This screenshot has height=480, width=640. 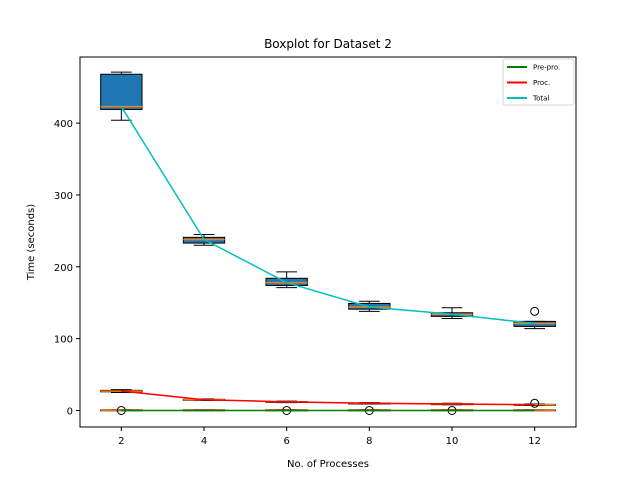 What do you see at coordinates (63, 268) in the screenshot?
I see `y-tick-label: 200` at bounding box center [63, 268].